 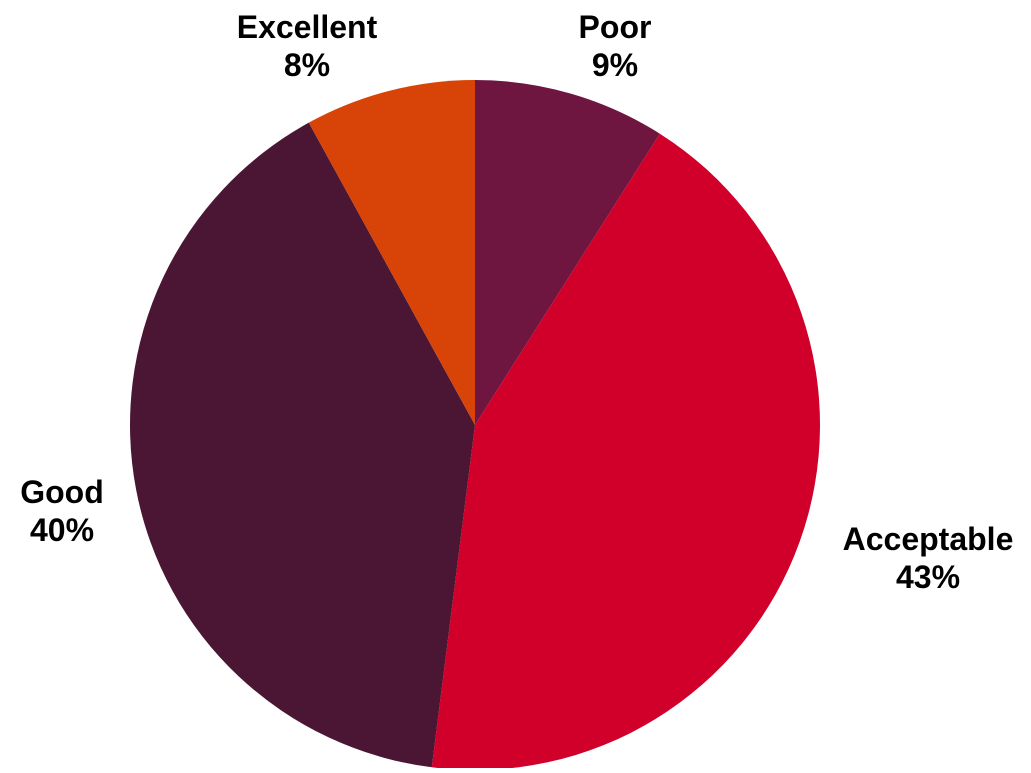 What do you see at coordinates (928, 539) in the screenshot?
I see `slice-label-acceptable: Acceptable` at bounding box center [928, 539].